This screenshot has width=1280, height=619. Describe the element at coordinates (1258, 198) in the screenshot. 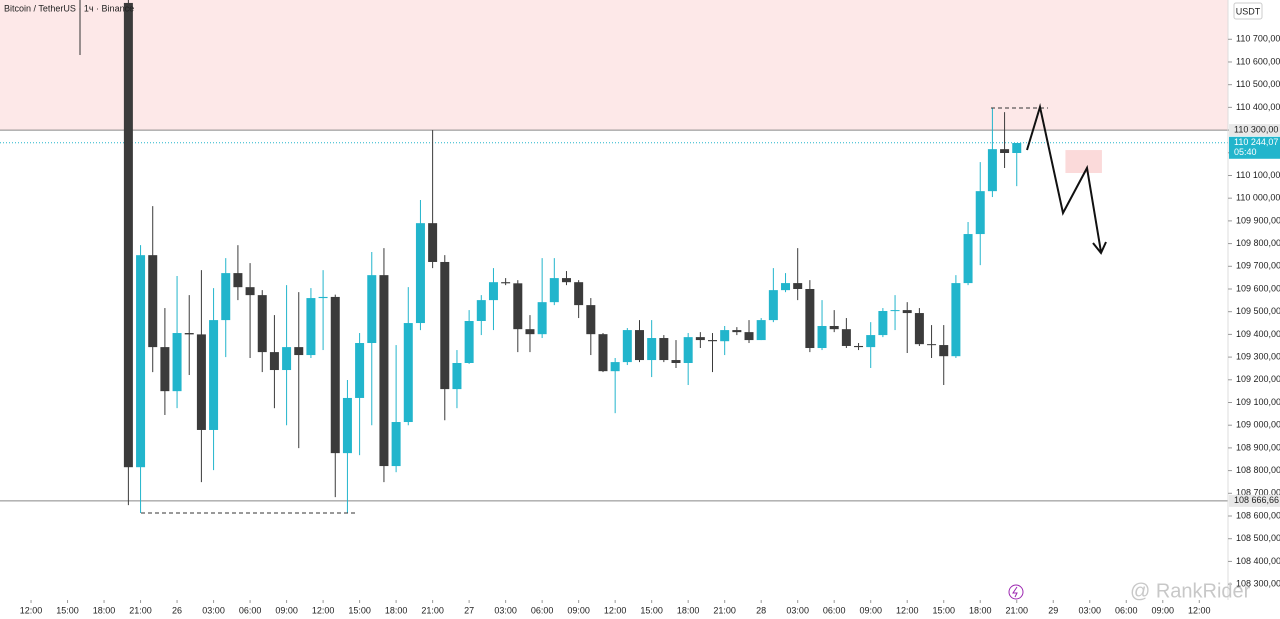

I see `y-tick-label: 110 000,00` at that location.